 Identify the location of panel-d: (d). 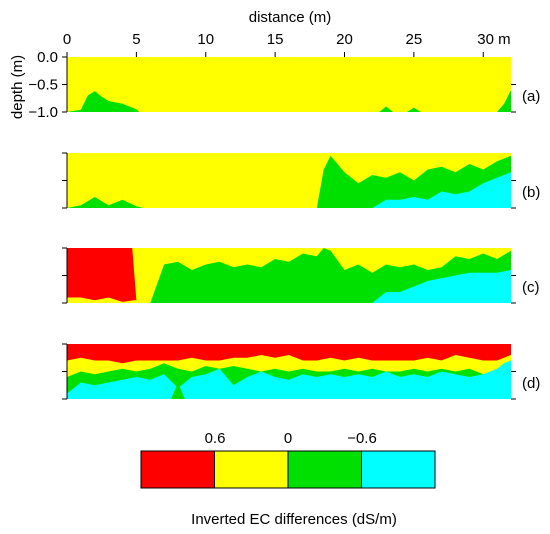
(301, 371).